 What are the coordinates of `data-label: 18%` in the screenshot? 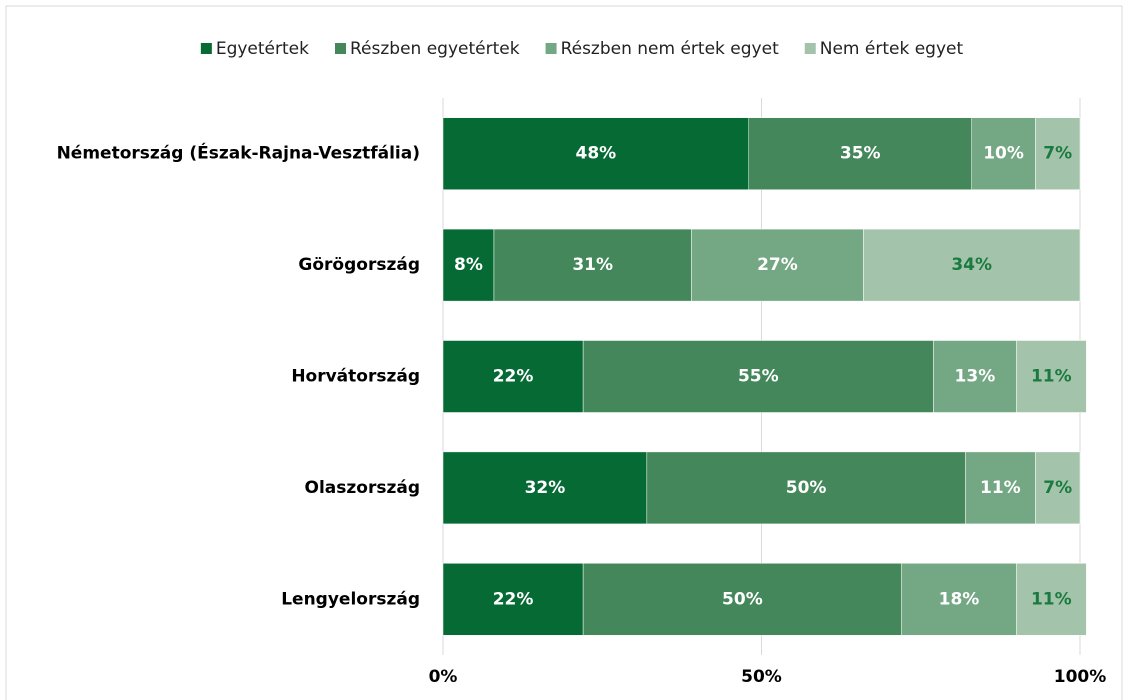 It's located at (959, 599).